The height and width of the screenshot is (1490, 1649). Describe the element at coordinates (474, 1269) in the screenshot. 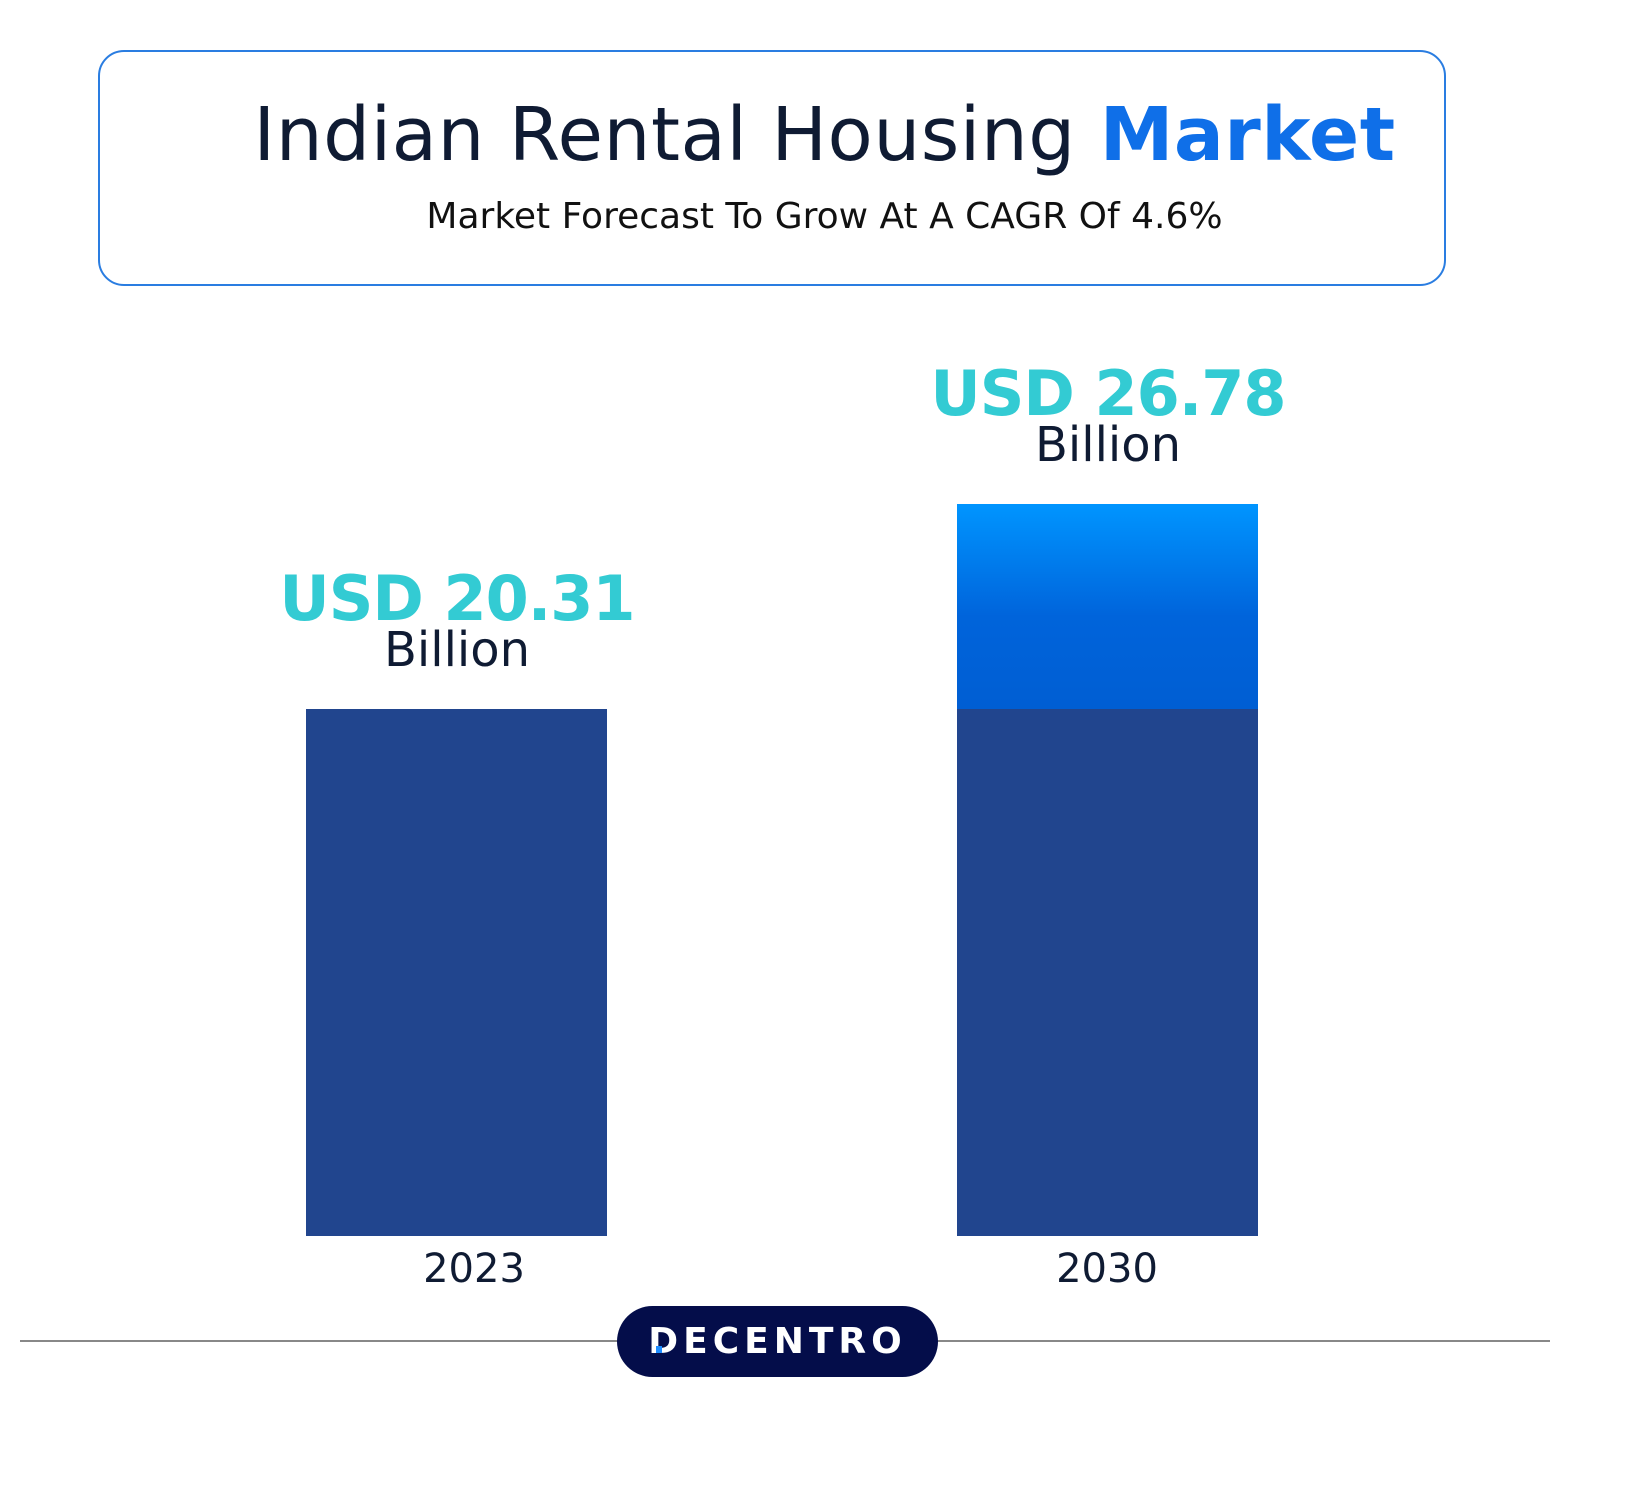

I see `year-label-2023: 2023` at that location.